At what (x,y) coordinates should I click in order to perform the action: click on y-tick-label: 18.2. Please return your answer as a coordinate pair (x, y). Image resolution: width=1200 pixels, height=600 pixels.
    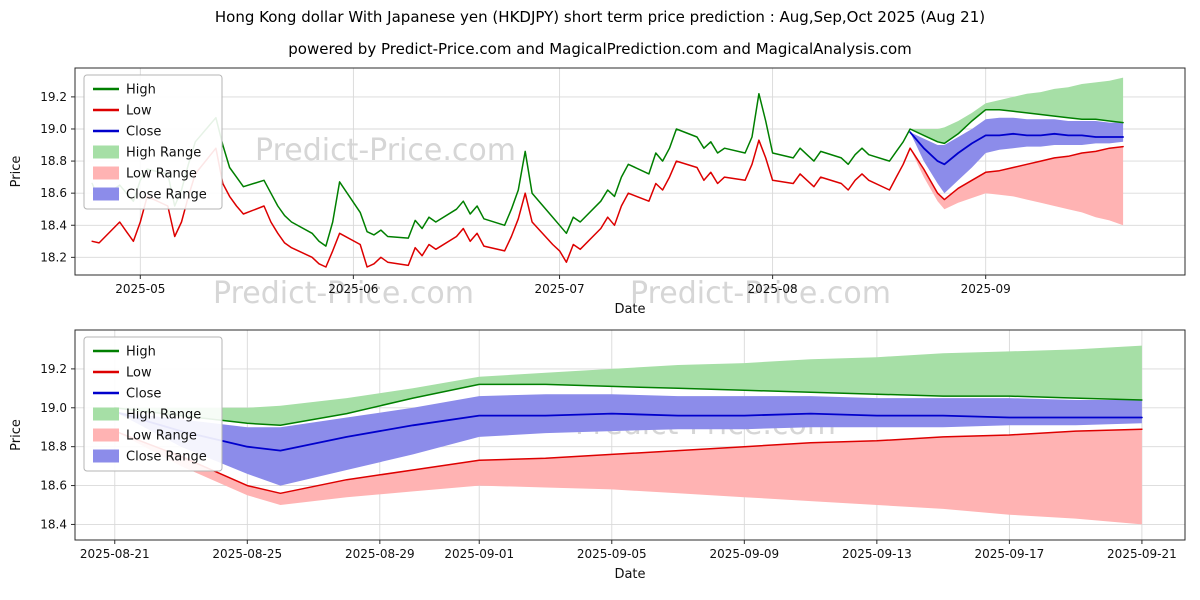
    Looking at the image, I should click on (53, 257).